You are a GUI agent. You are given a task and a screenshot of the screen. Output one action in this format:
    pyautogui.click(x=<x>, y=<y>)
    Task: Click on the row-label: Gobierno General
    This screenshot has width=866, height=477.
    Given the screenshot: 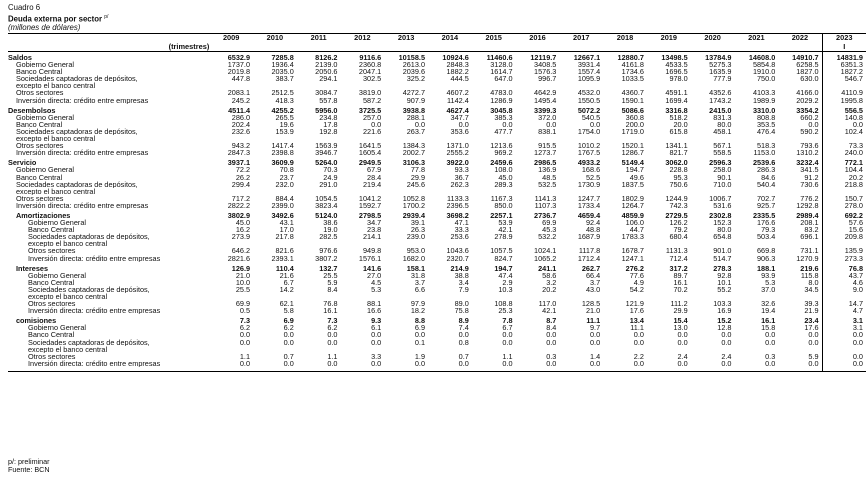 What is the action you would take?
    pyautogui.click(x=57, y=223)
    